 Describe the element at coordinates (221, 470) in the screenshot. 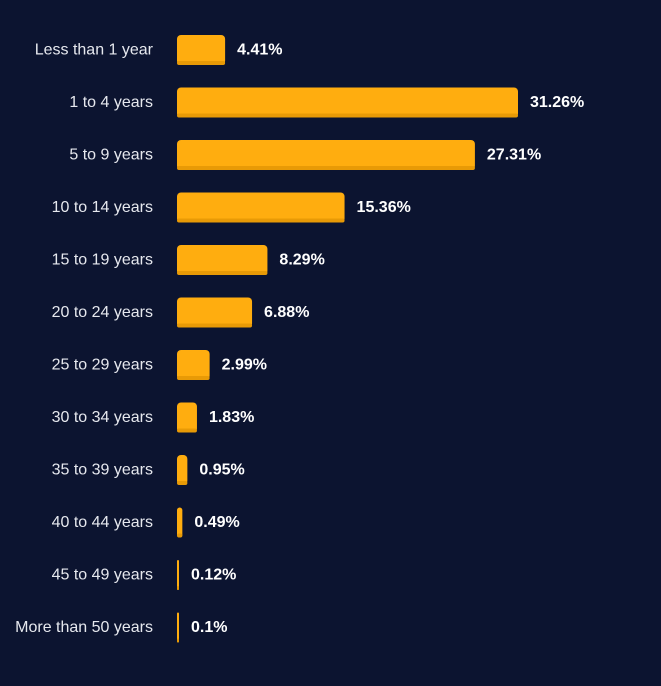

I see `value-label-8: 0.95%` at that location.